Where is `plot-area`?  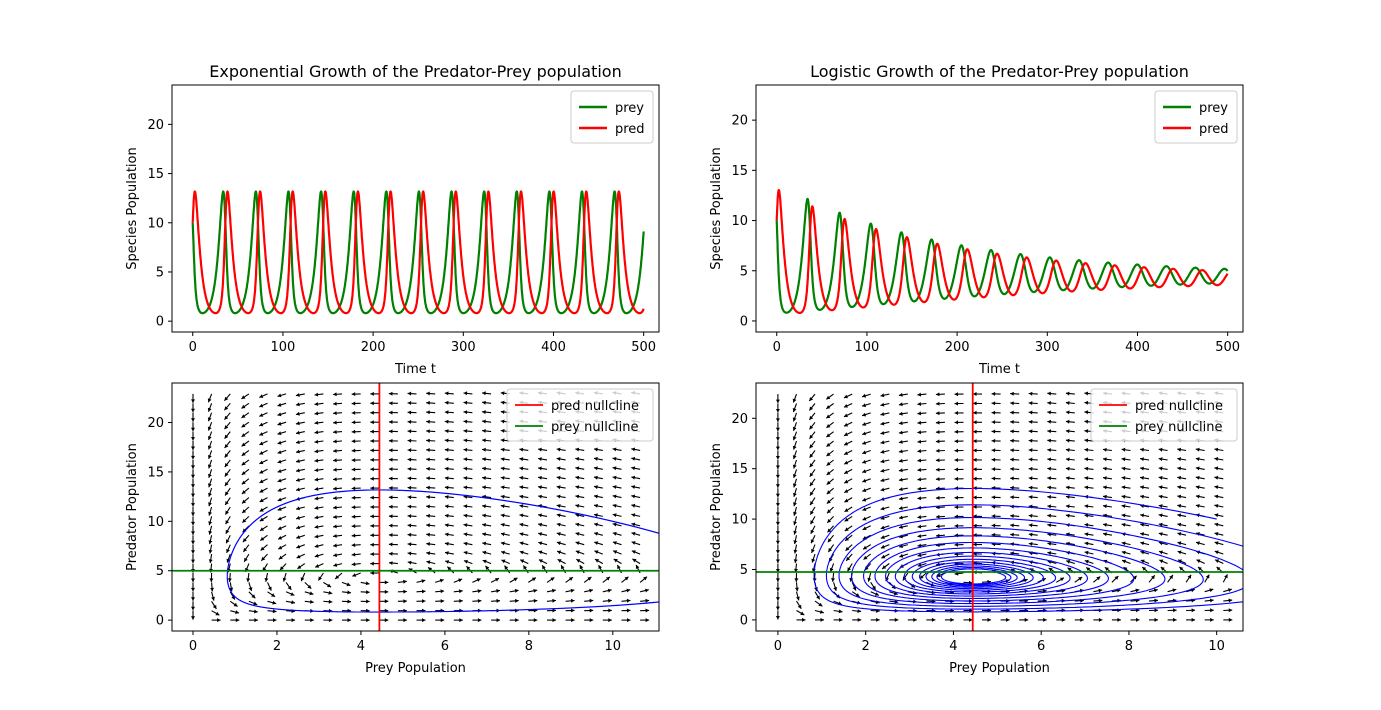 plot-area is located at coordinates (999, 507).